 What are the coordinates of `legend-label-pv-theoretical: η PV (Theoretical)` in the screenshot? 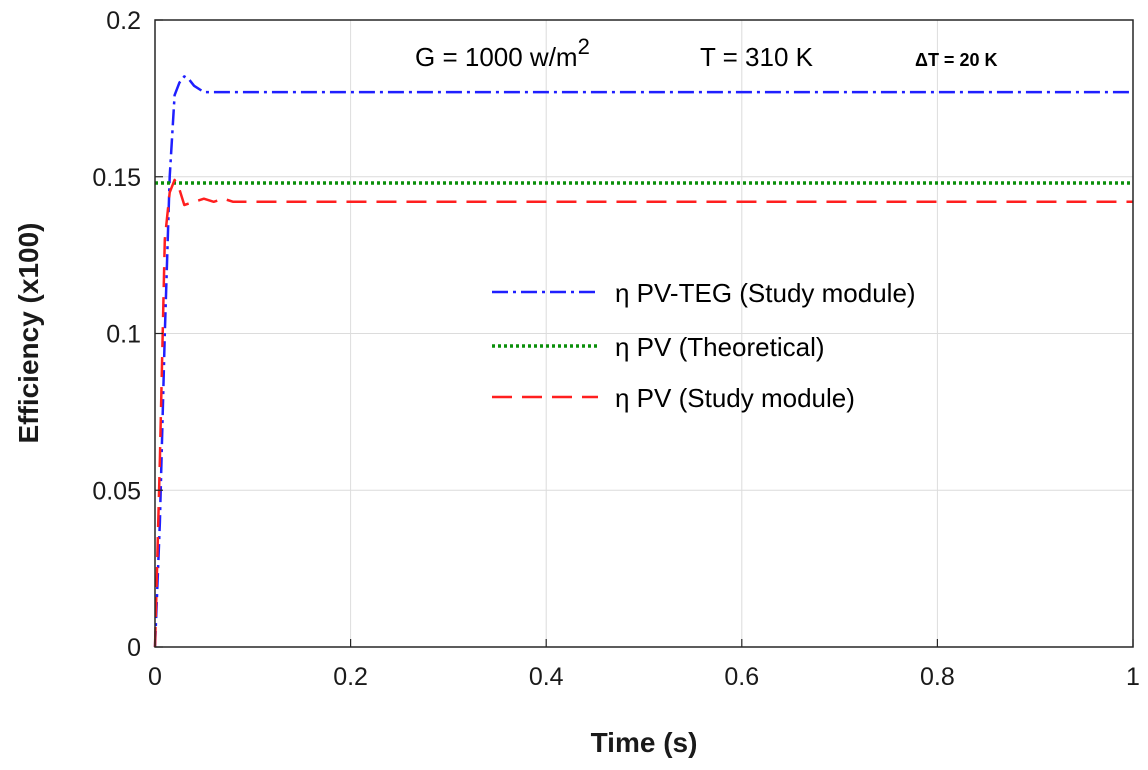 It's located at (720, 347).